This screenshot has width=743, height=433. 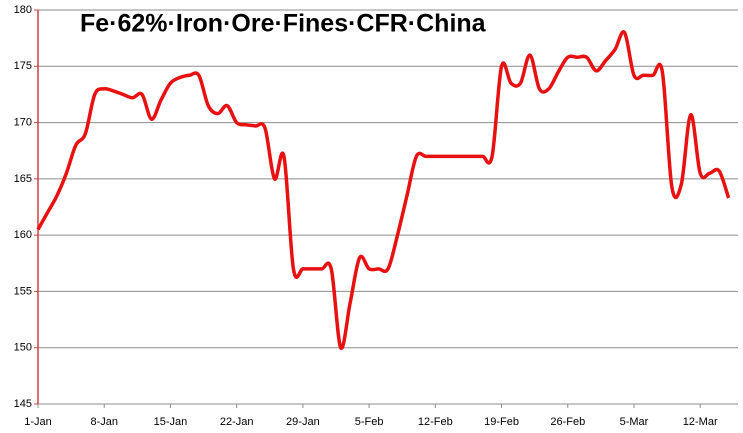 What do you see at coordinates (104, 422) in the screenshot?
I see `x-tick-label: 8-Jan` at bounding box center [104, 422].